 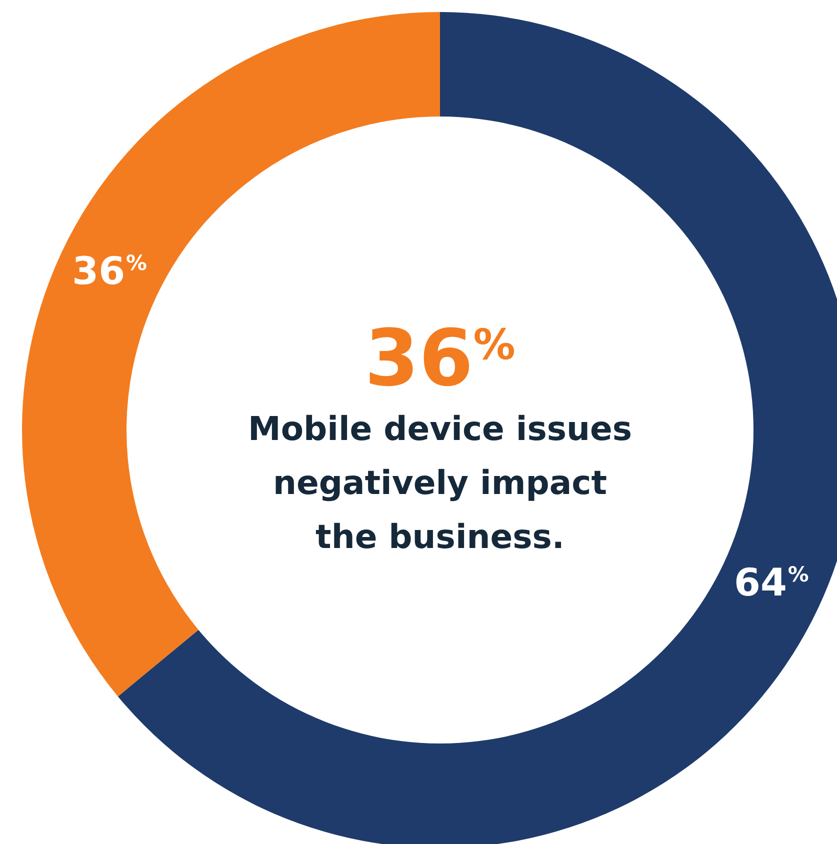 I want to click on data-label: 36%, so click(x=110, y=271).